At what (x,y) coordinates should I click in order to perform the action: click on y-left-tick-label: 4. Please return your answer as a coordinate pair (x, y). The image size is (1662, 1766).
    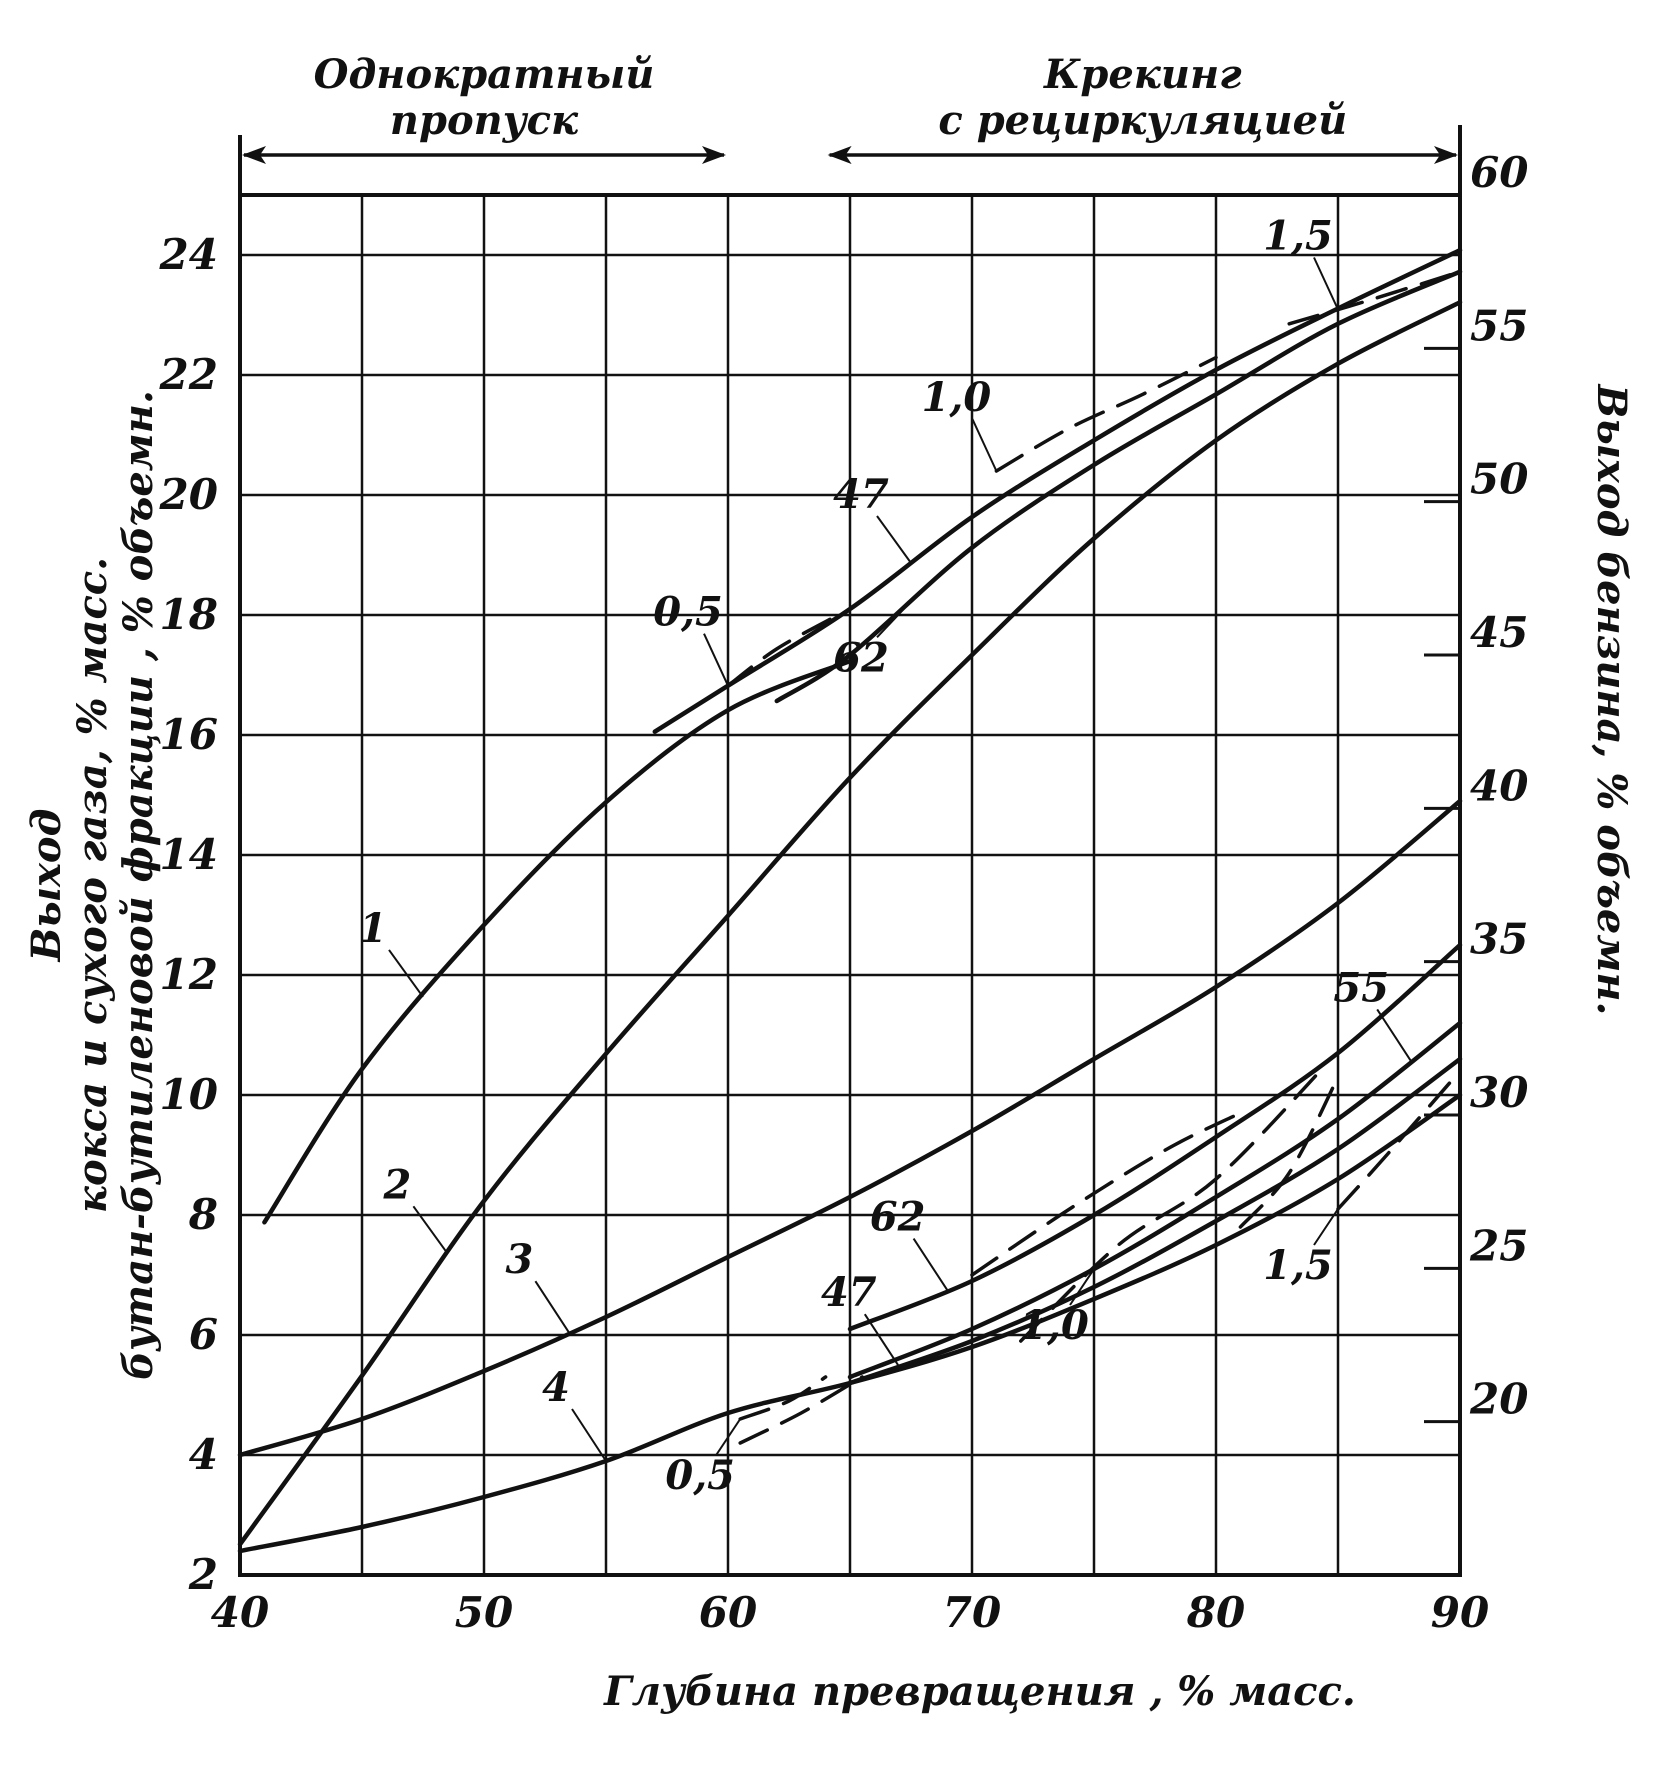
    Looking at the image, I should click on (203, 1454).